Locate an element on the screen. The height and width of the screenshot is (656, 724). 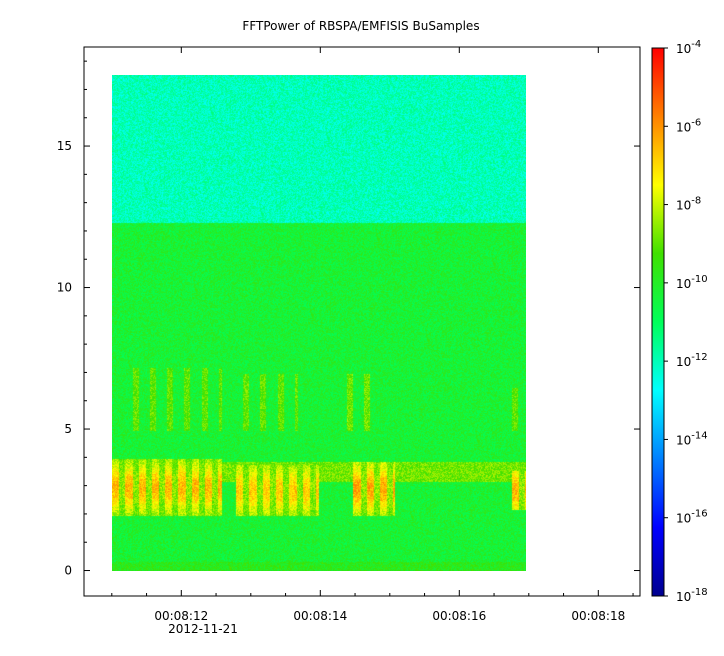
chart-title: FFTPower of RBSPA/EMFISIS BuSamples is located at coordinates (360, 26).